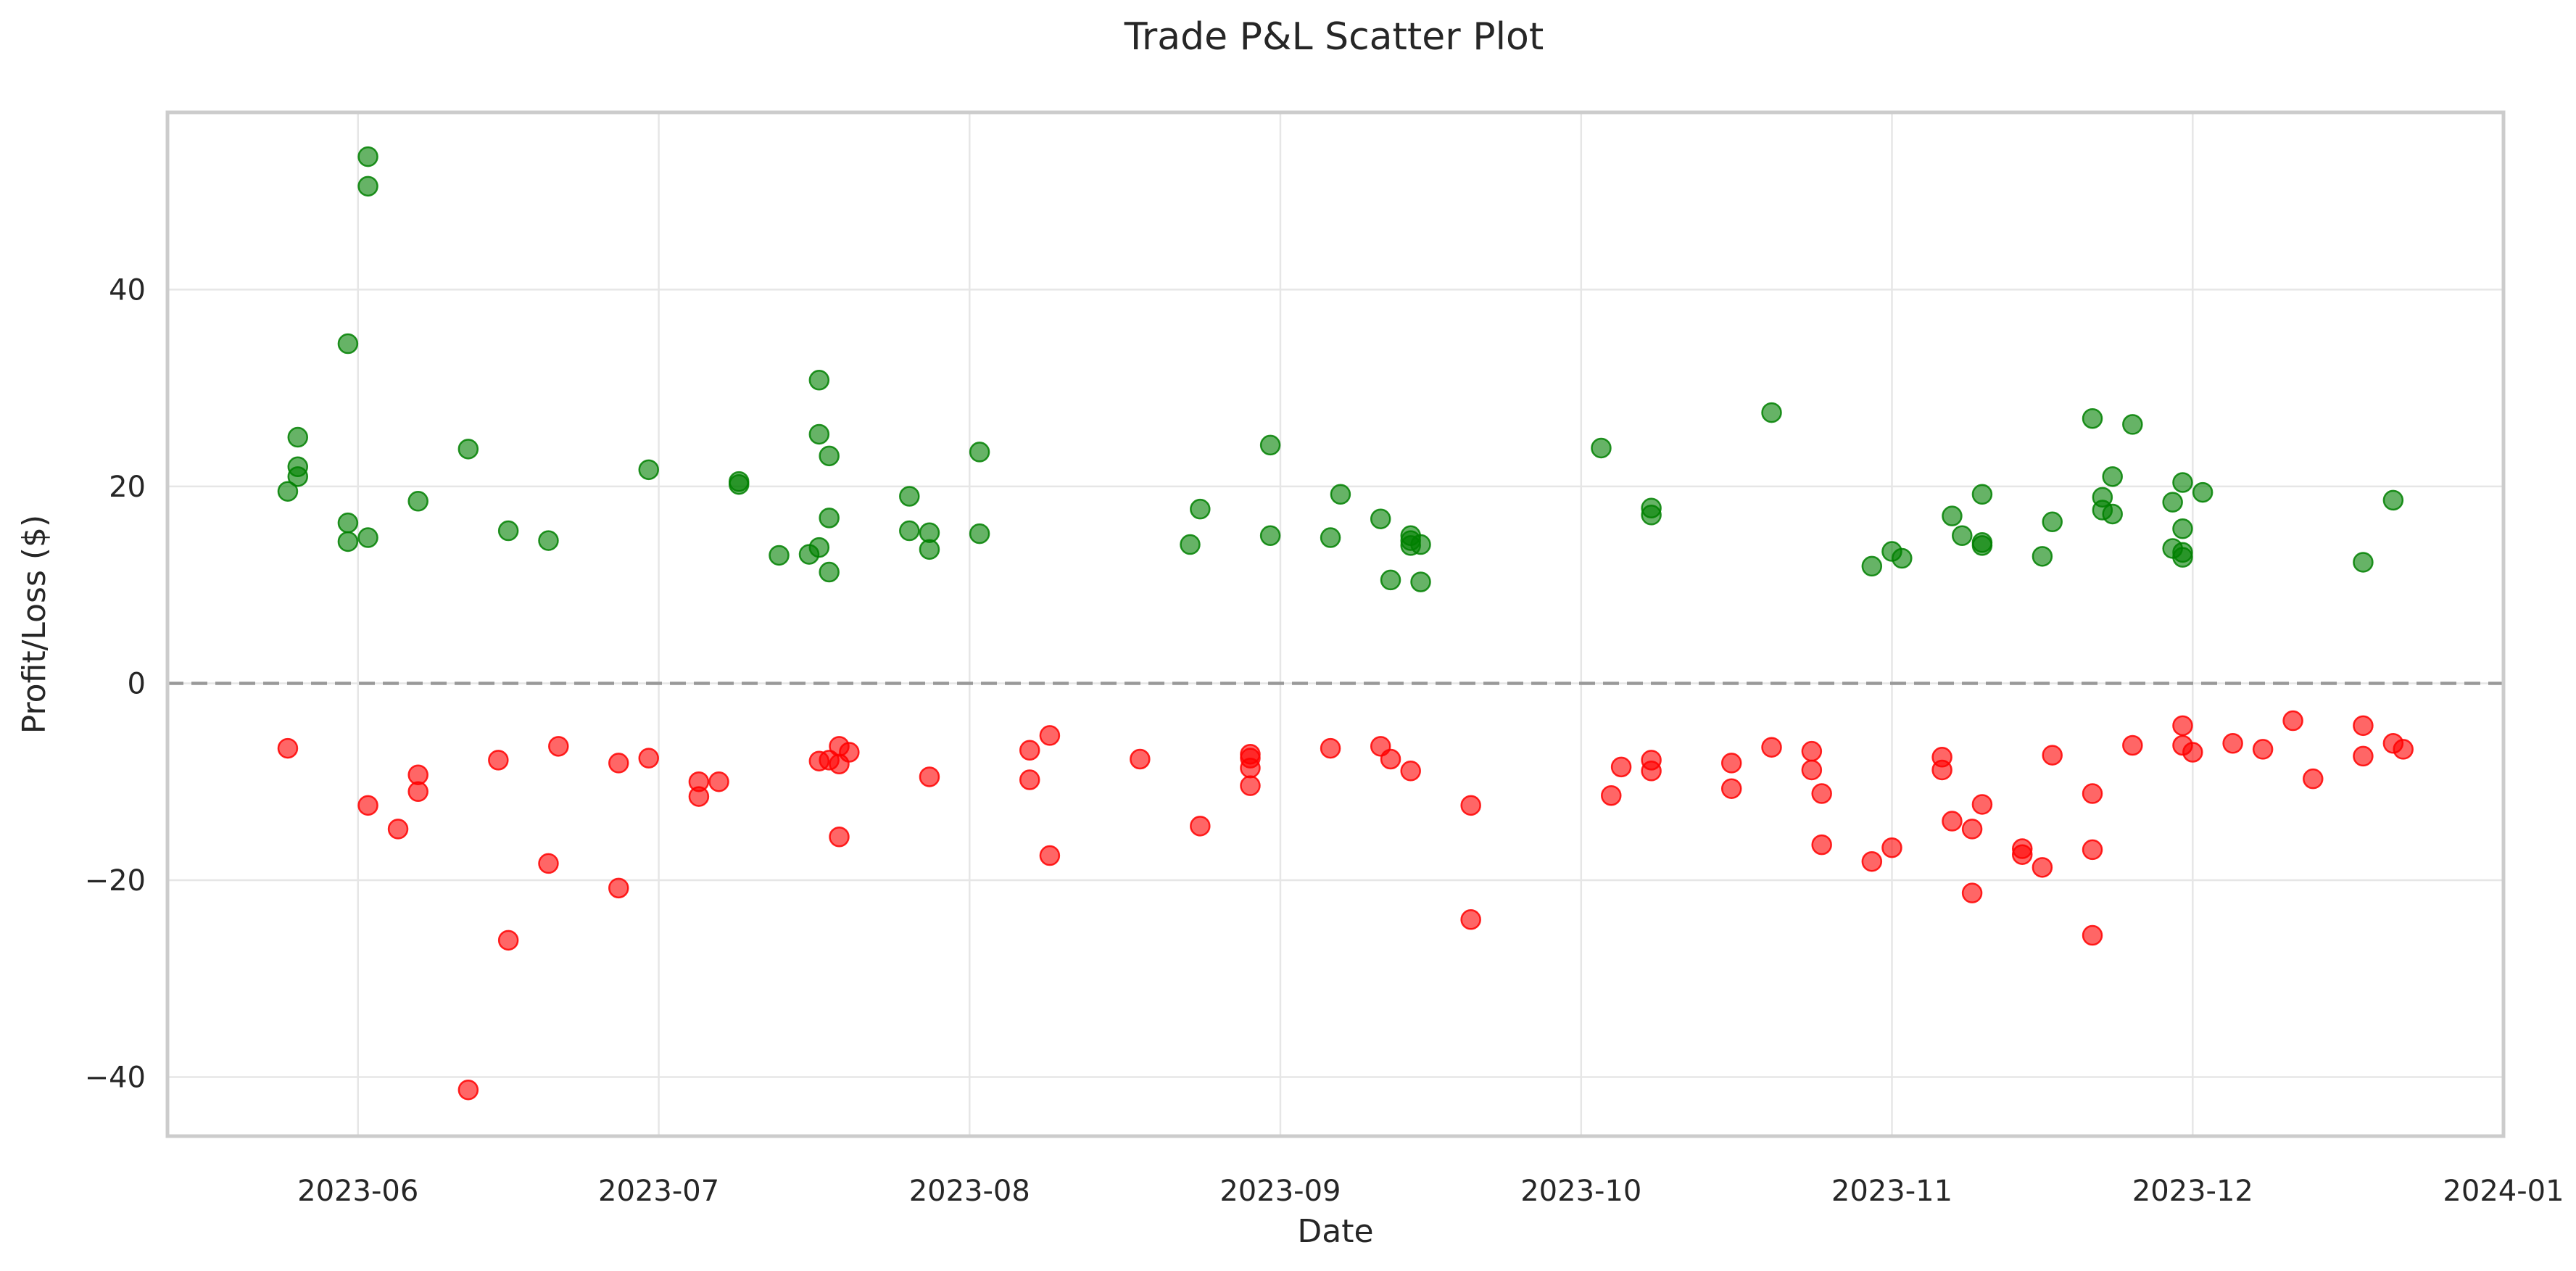 Image resolution: width=2576 pixels, height=1271 pixels. Describe the element at coordinates (127, 290) in the screenshot. I see `y-tick-label: 40` at that location.